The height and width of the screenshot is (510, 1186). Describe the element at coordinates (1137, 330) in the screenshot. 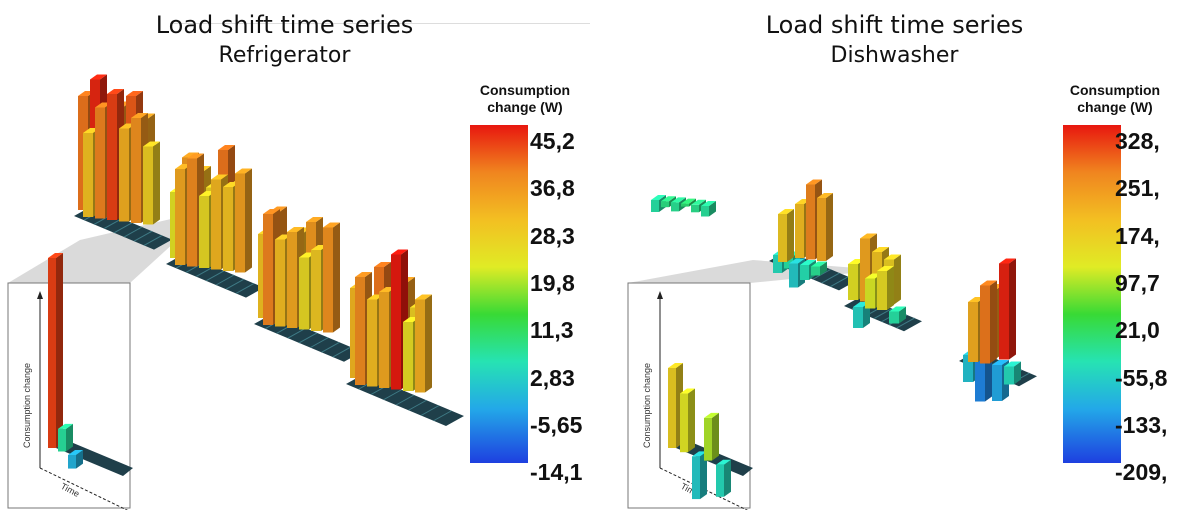

I see `colorbar-tick-label: 21,0` at that location.